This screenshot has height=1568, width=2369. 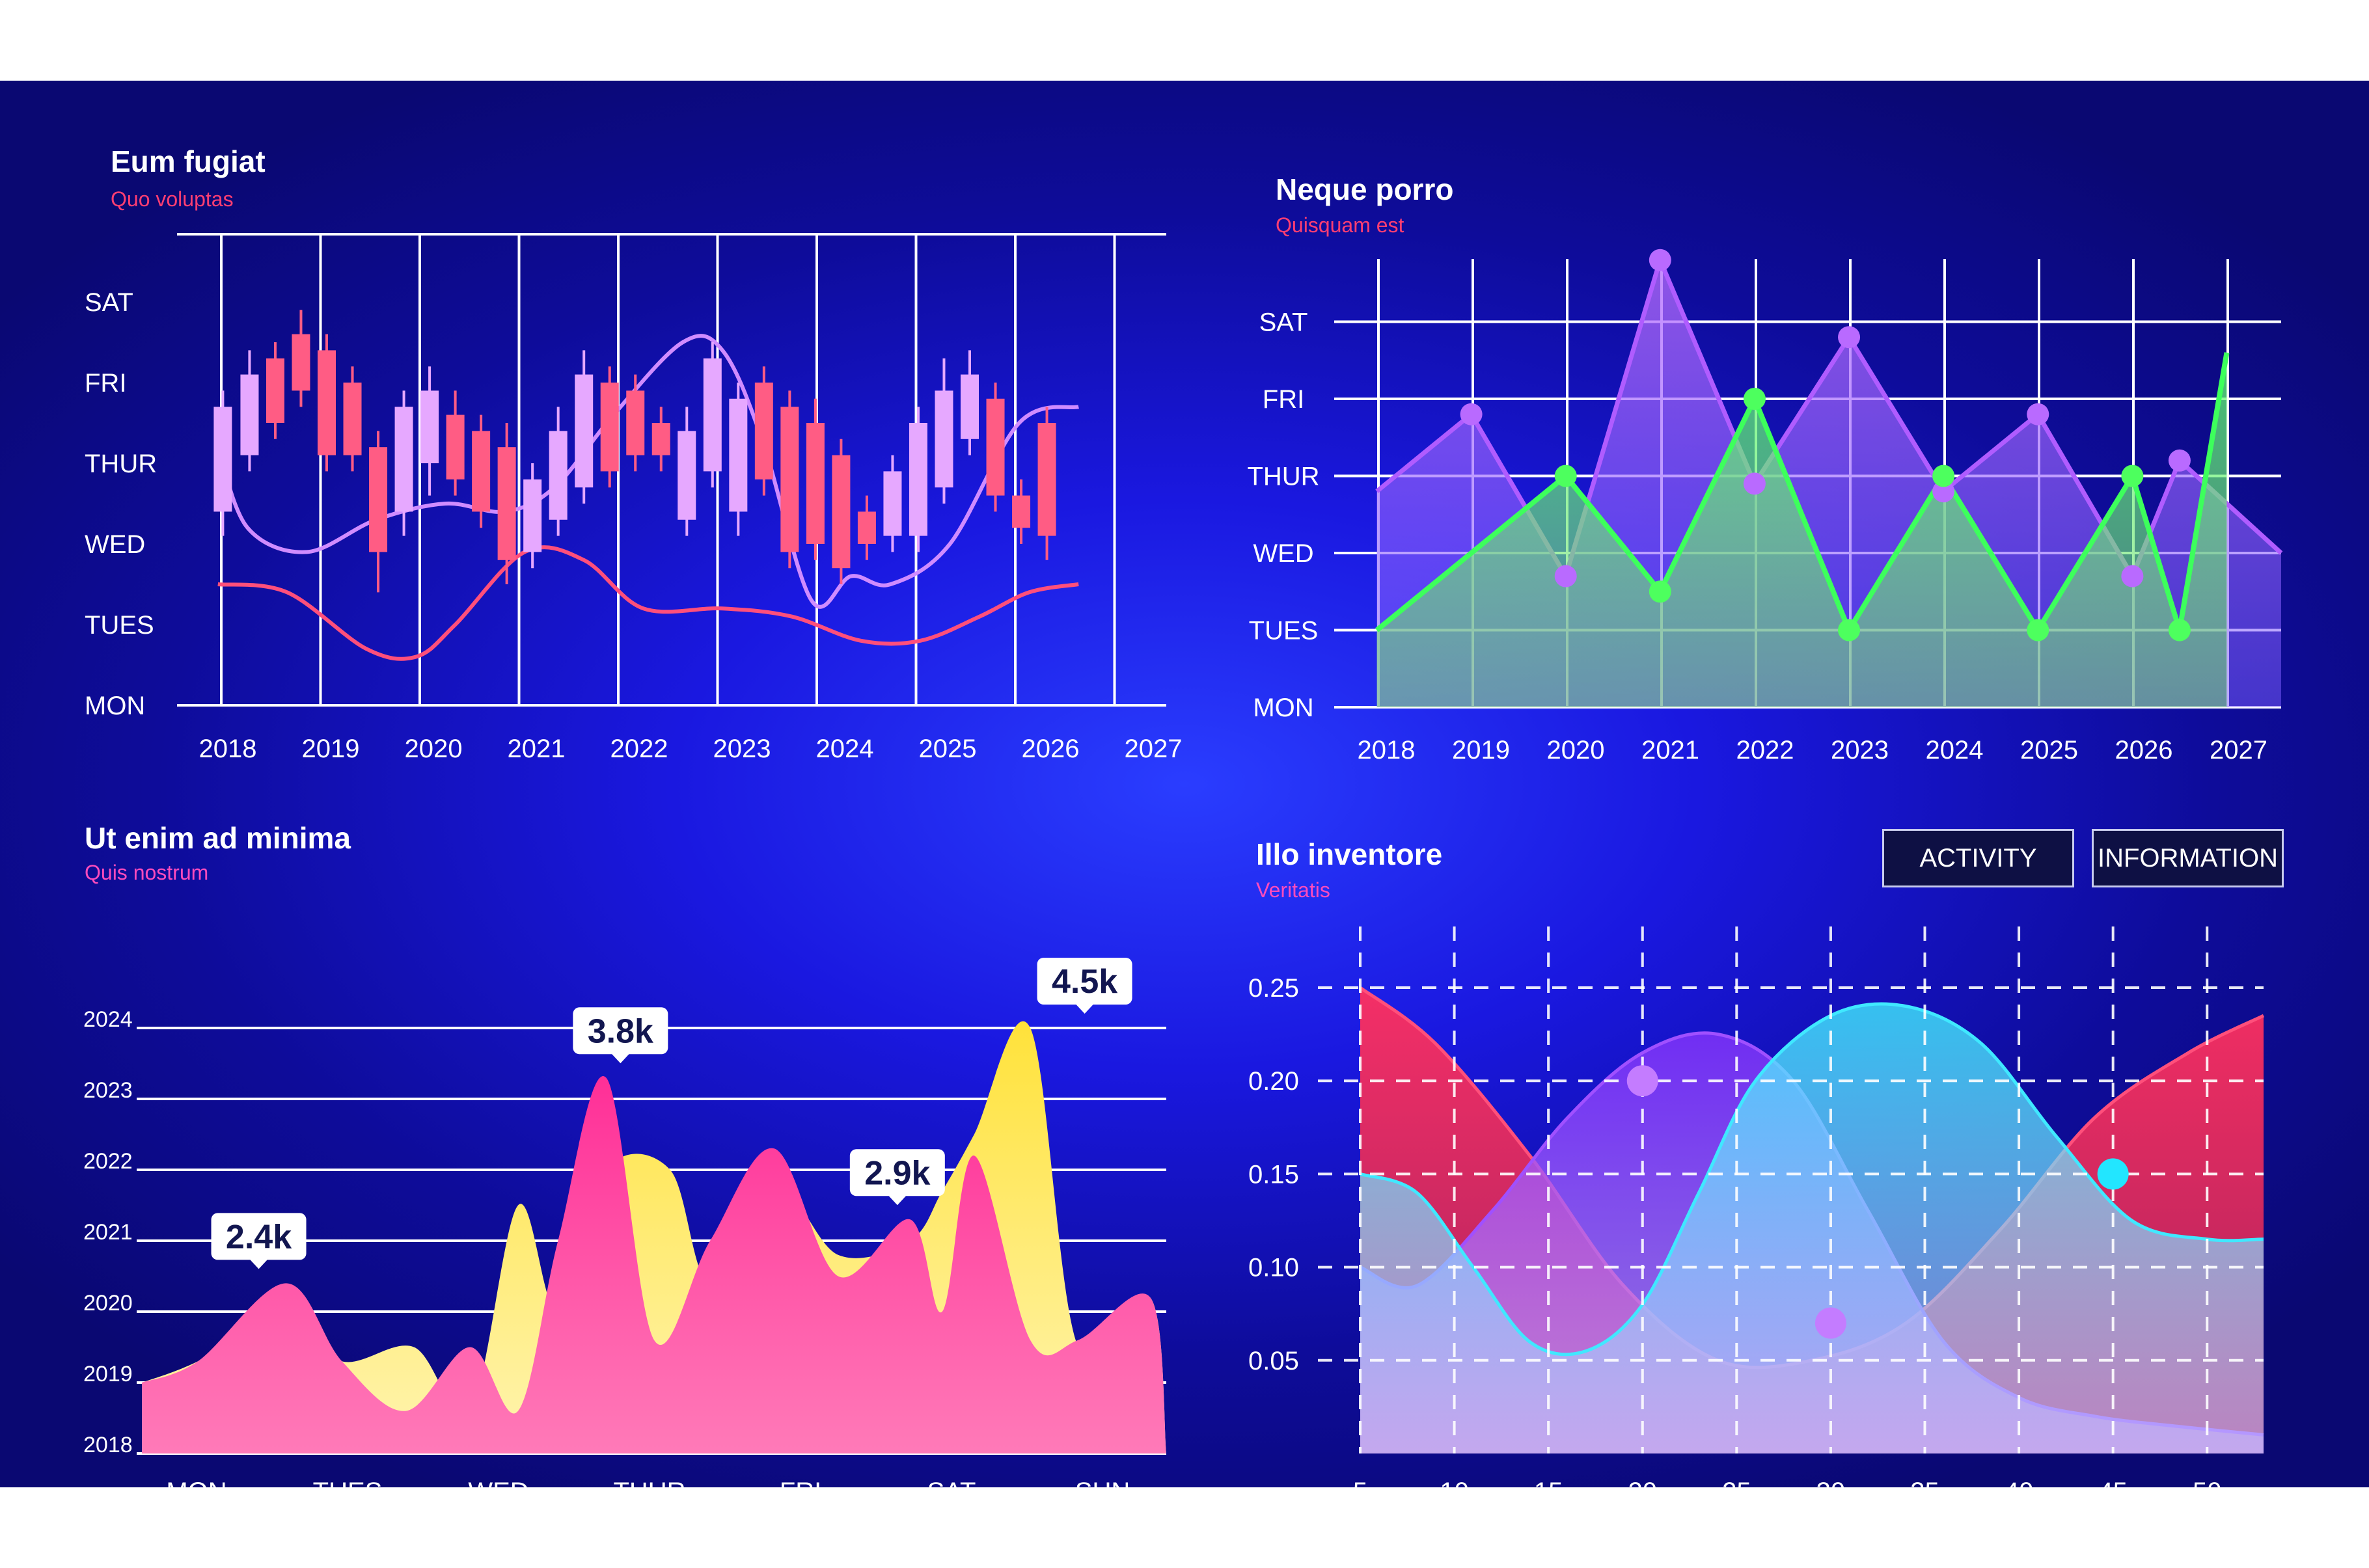 I want to click on chart4-ytick-label: 0.15, so click(x=1273, y=1174).